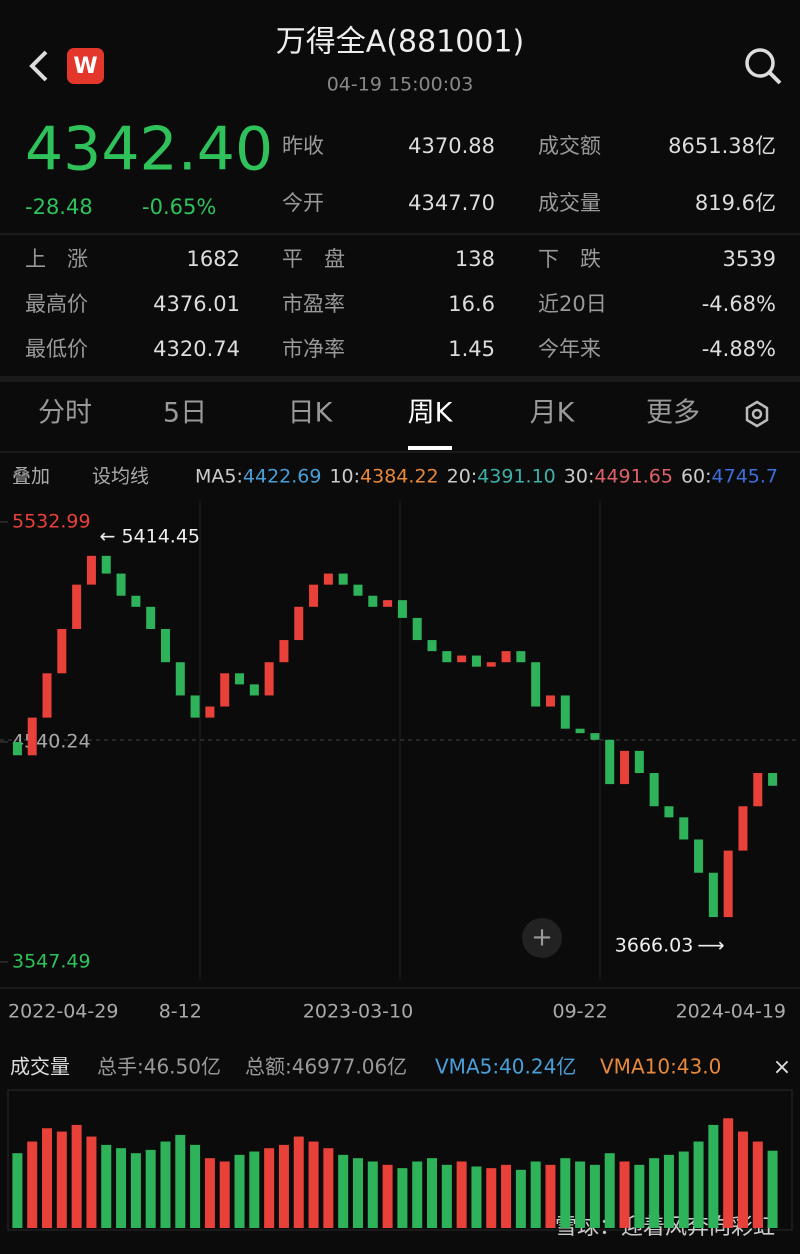 The height and width of the screenshot is (1254, 800). Describe the element at coordinates (579, 1012) in the screenshot. I see `x-tick-label: 09-22` at that location.